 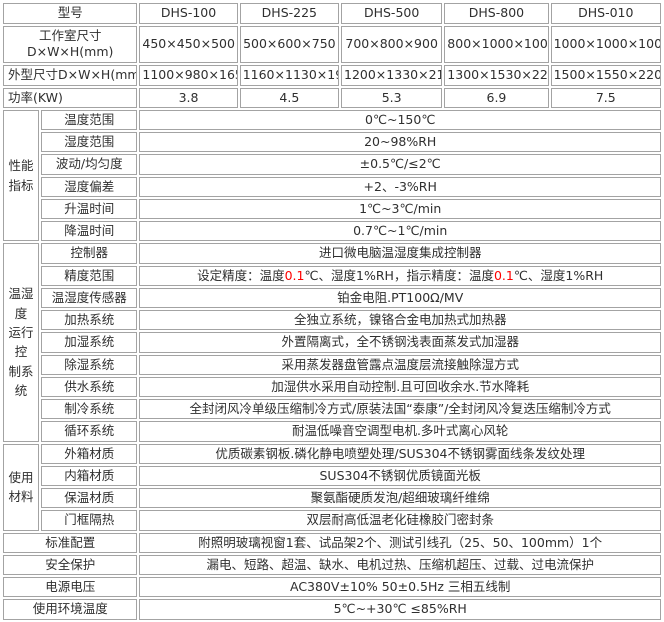 I want to click on dimension-value: 1100×980×1650, so click(x=188, y=75).